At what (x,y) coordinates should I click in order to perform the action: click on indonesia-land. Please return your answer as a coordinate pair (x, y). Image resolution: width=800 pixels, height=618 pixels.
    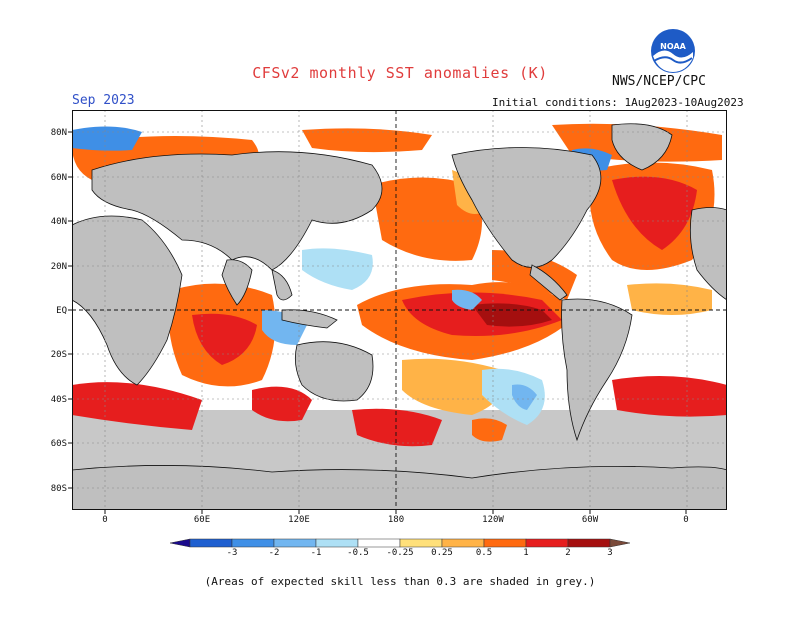
    Looking at the image, I should click on (309, 319).